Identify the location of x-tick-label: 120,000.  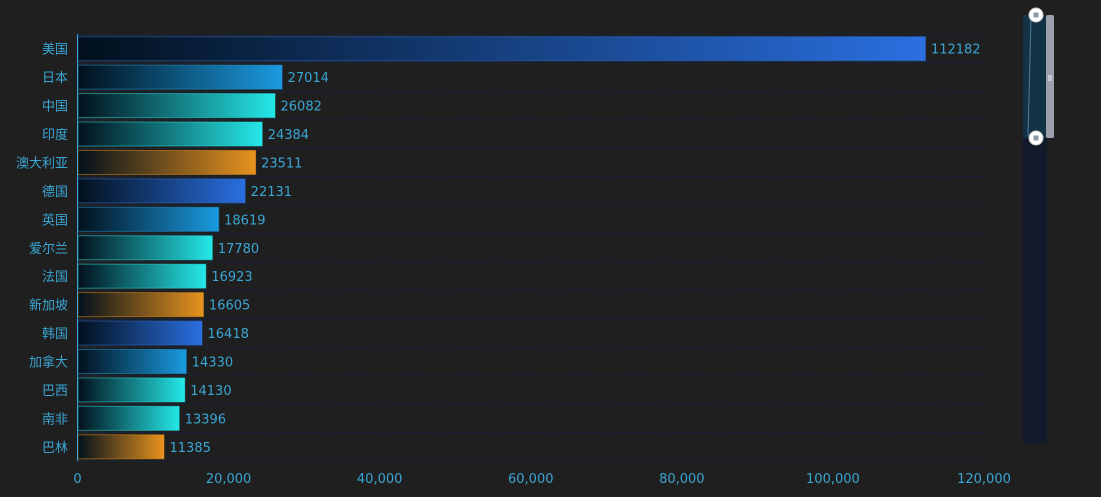
(984, 479).